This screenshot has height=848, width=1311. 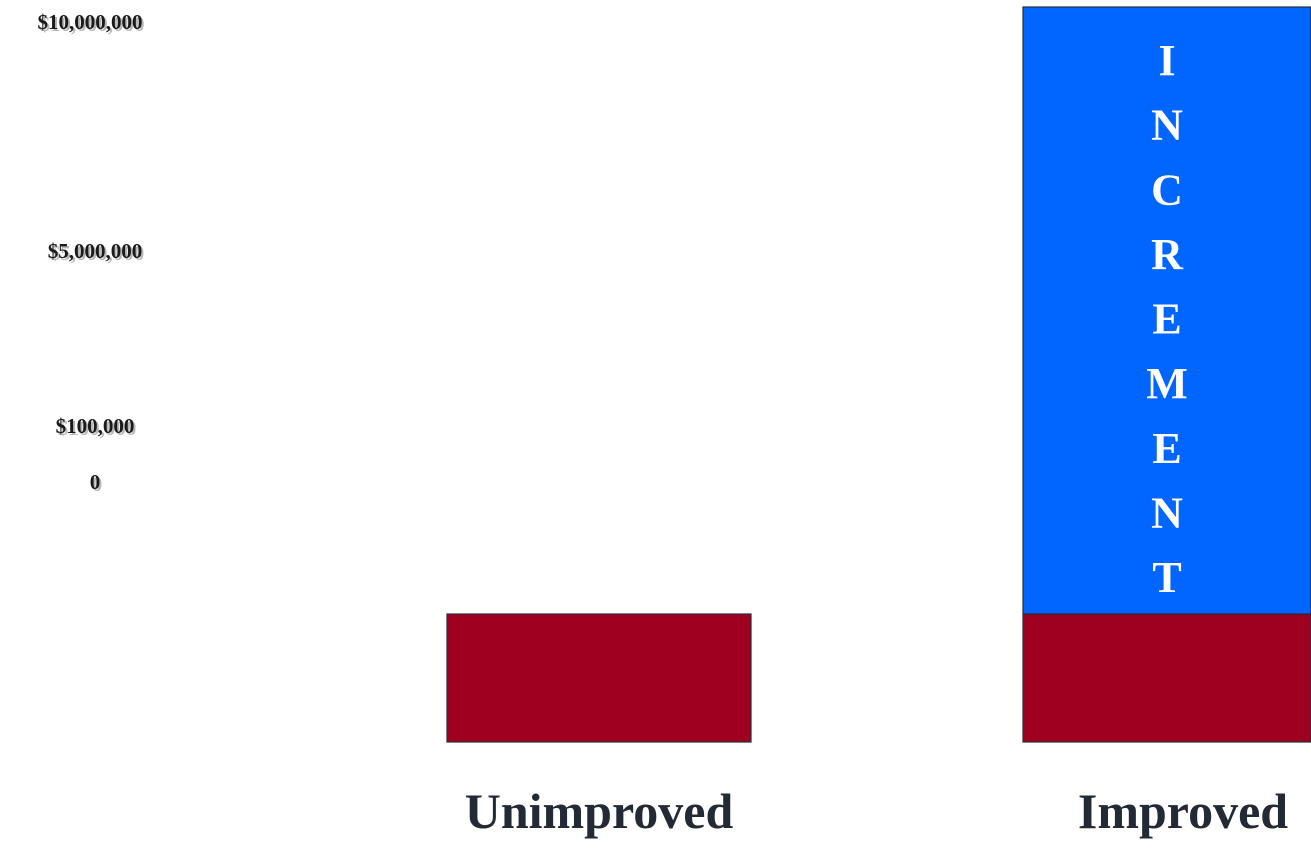 I want to click on y-tick-label-shadow: $5,000,000, so click(x=97, y=253).